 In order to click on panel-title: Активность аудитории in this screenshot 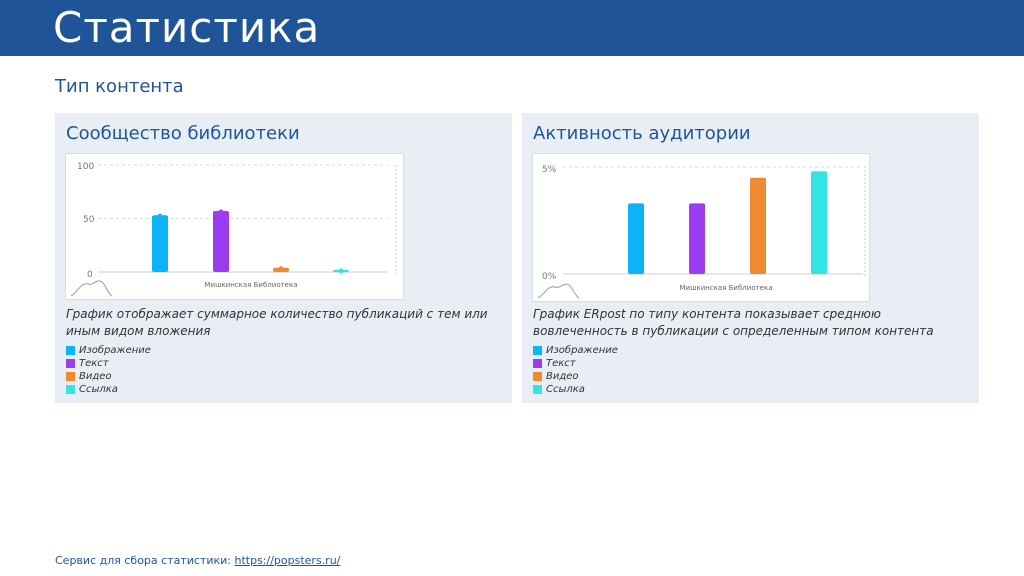, I will do `click(642, 133)`.